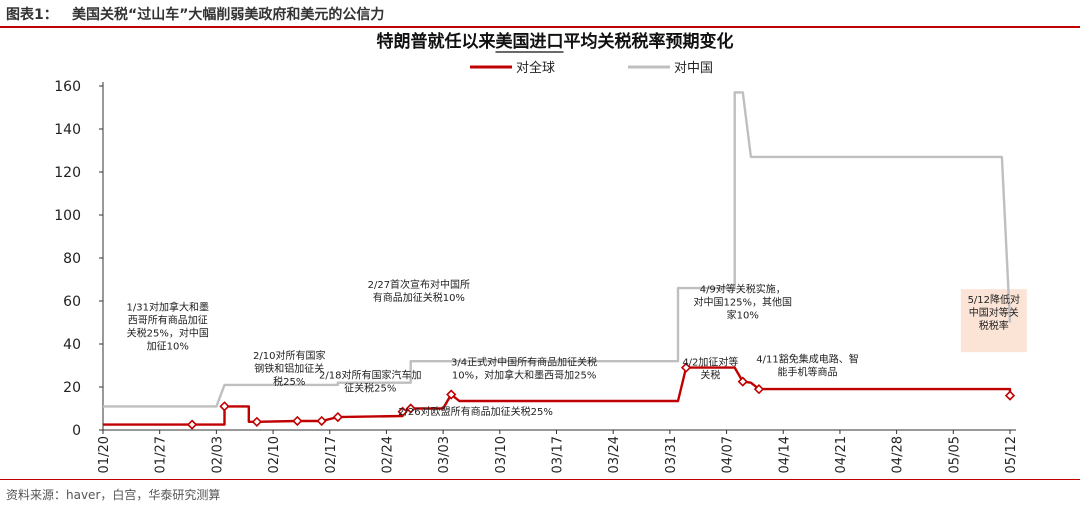 The width and height of the screenshot is (1080, 506). What do you see at coordinates (710, 375) in the screenshot?
I see `annotation-text: 关税` at bounding box center [710, 375].